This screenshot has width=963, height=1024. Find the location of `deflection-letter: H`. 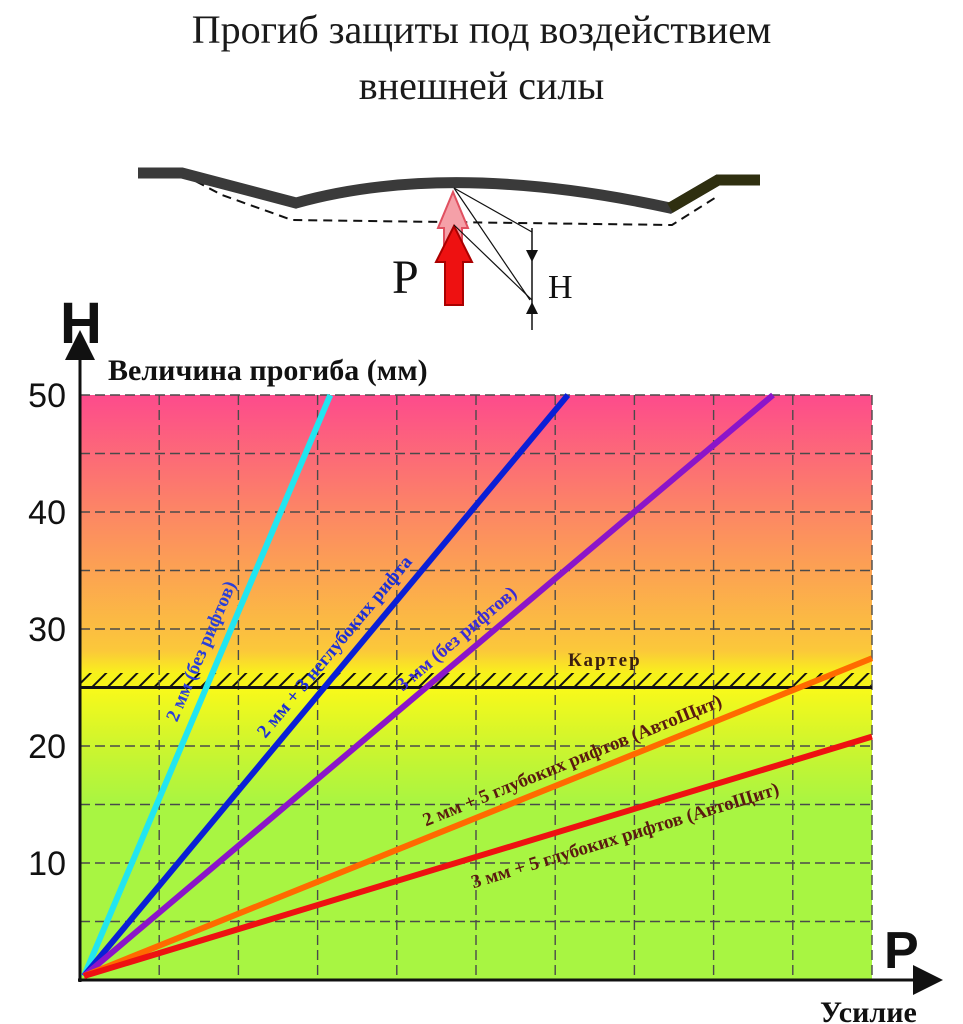

deflection-letter: H is located at coordinates (560, 287).